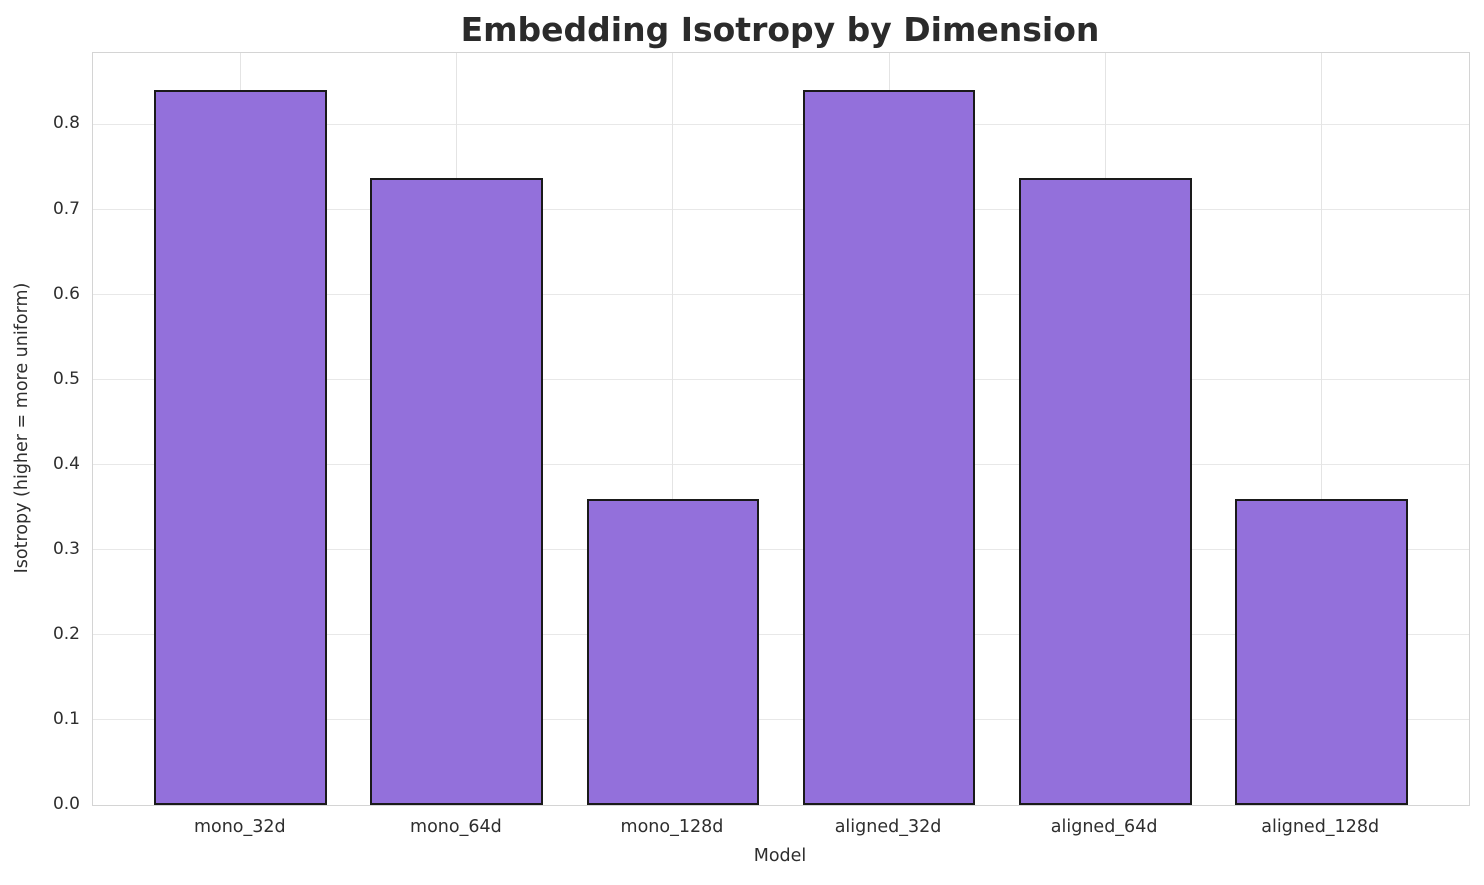 The height and width of the screenshot is (885, 1484). I want to click on bar-mono_128d, so click(673, 651).